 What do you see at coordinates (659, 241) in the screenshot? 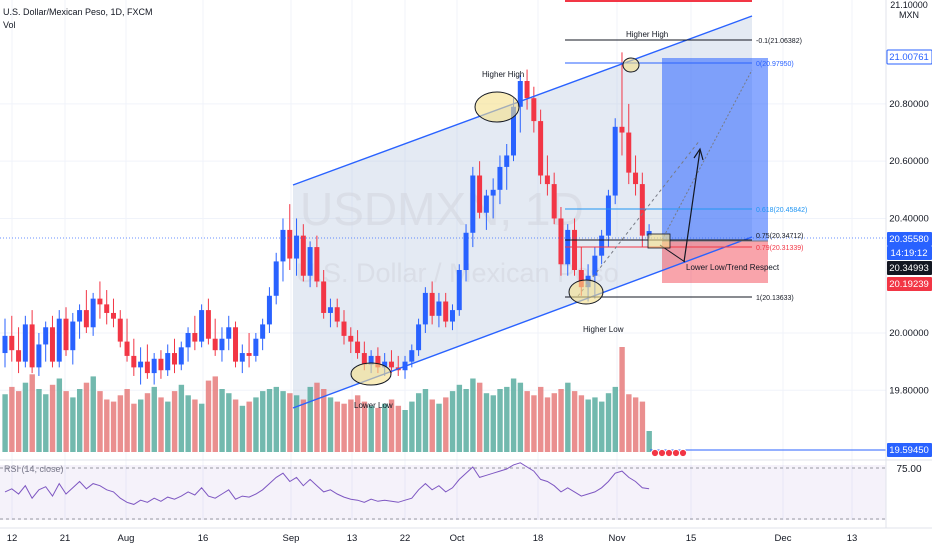
I see `highlight-box` at bounding box center [659, 241].